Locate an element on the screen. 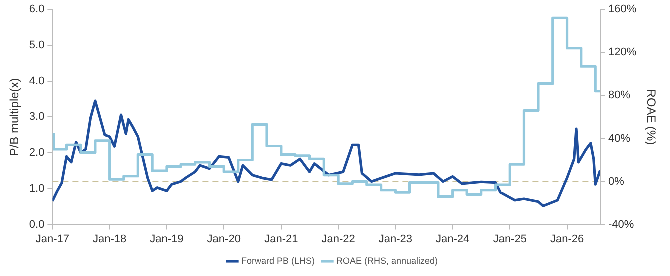 Image resolution: width=670 pixels, height=276 pixels. x-tick-label: Jan-22 is located at coordinates (339, 239).